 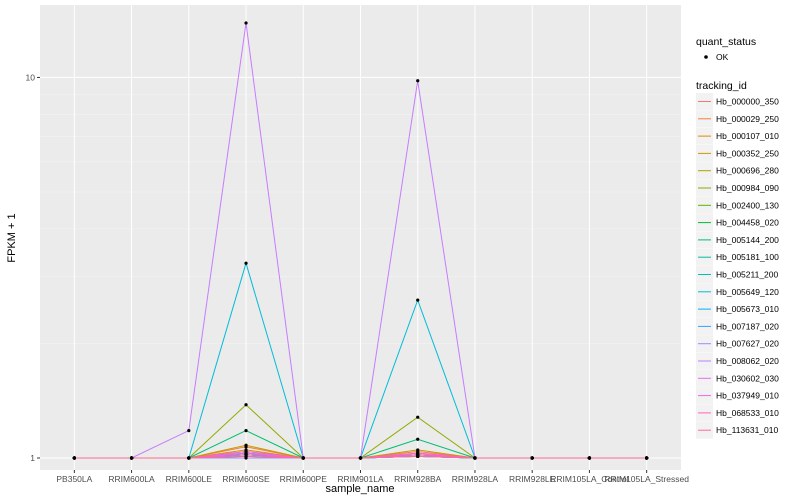 I want to click on legend-label-tracking-id: Hb_000029_250, so click(x=747, y=119).